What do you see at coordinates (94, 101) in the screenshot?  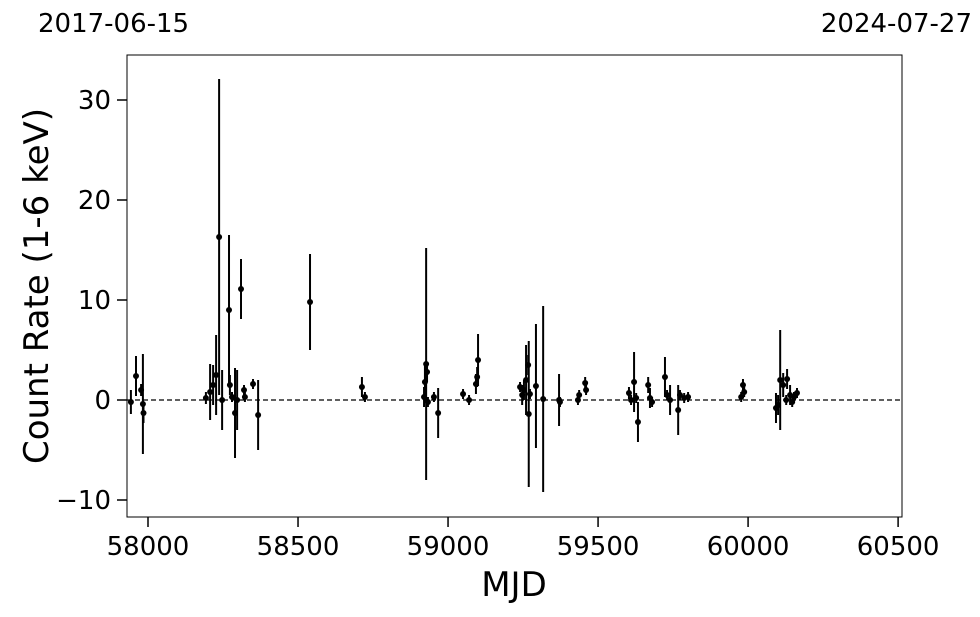 I see `y-tick-label: 30` at bounding box center [94, 101].